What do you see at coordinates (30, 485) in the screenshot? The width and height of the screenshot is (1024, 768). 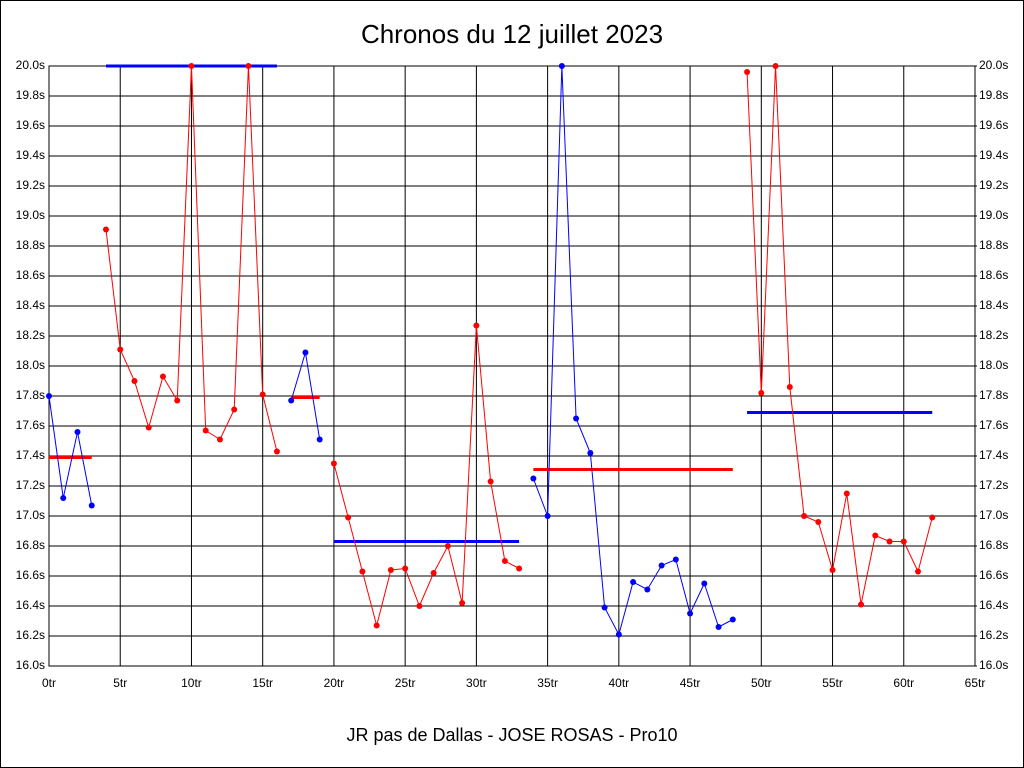 I see `y-tick-label: 17.2s` at bounding box center [30, 485].